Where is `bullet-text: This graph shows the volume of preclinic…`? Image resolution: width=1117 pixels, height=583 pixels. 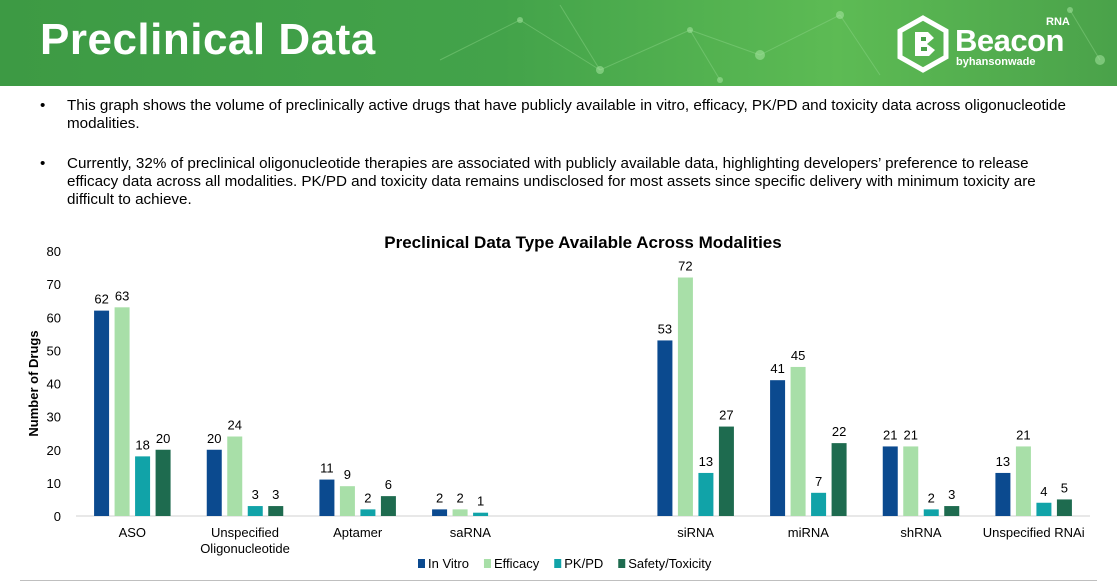 bullet-text: This graph shows the volume of preclinic… is located at coordinates (566, 114).